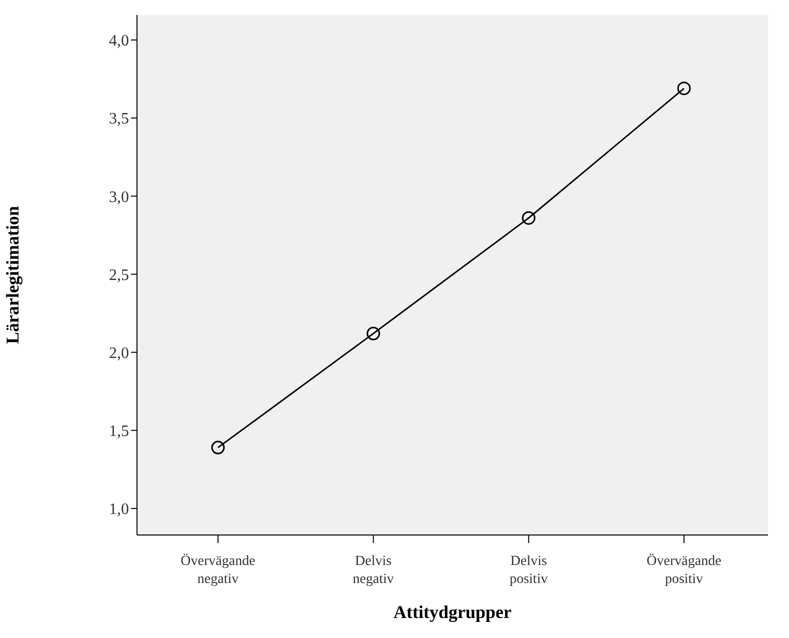 This screenshot has height=638, width=789. What do you see at coordinates (119, 41) in the screenshot?
I see `y-tick-label: 4,0` at bounding box center [119, 41].